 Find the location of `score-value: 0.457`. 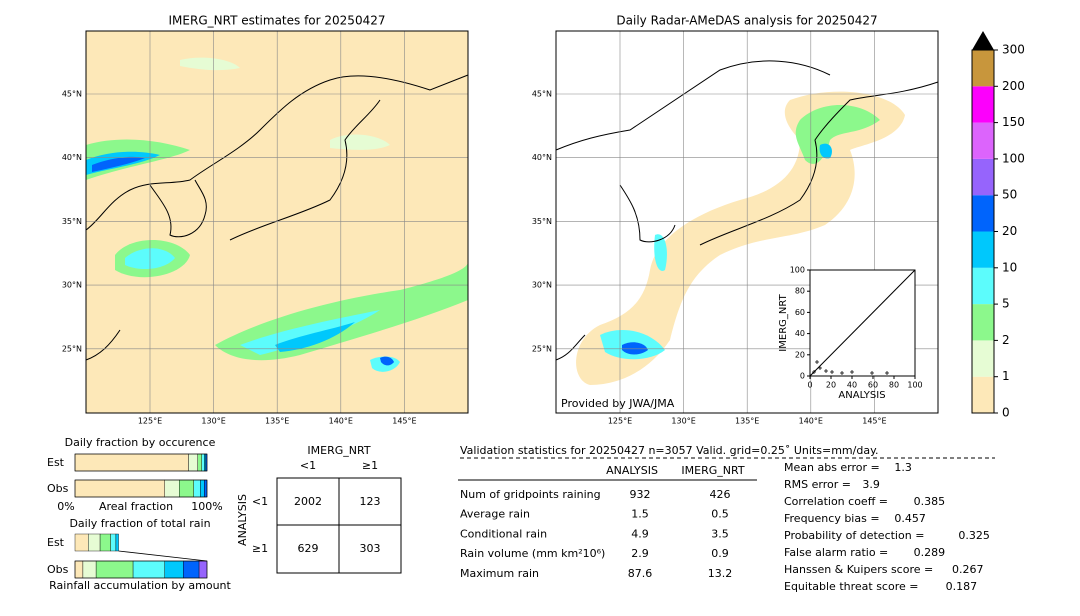

score-value: 0.457 is located at coordinates (910, 518).